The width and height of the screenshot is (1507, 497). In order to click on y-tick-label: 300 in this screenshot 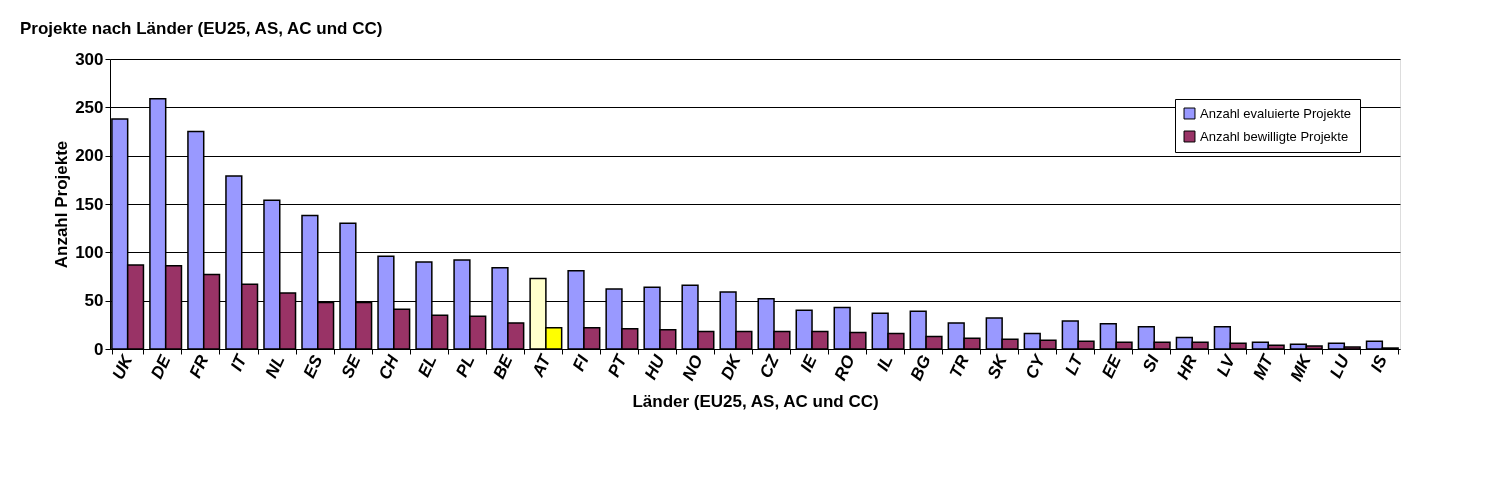, I will do `click(89, 59)`.